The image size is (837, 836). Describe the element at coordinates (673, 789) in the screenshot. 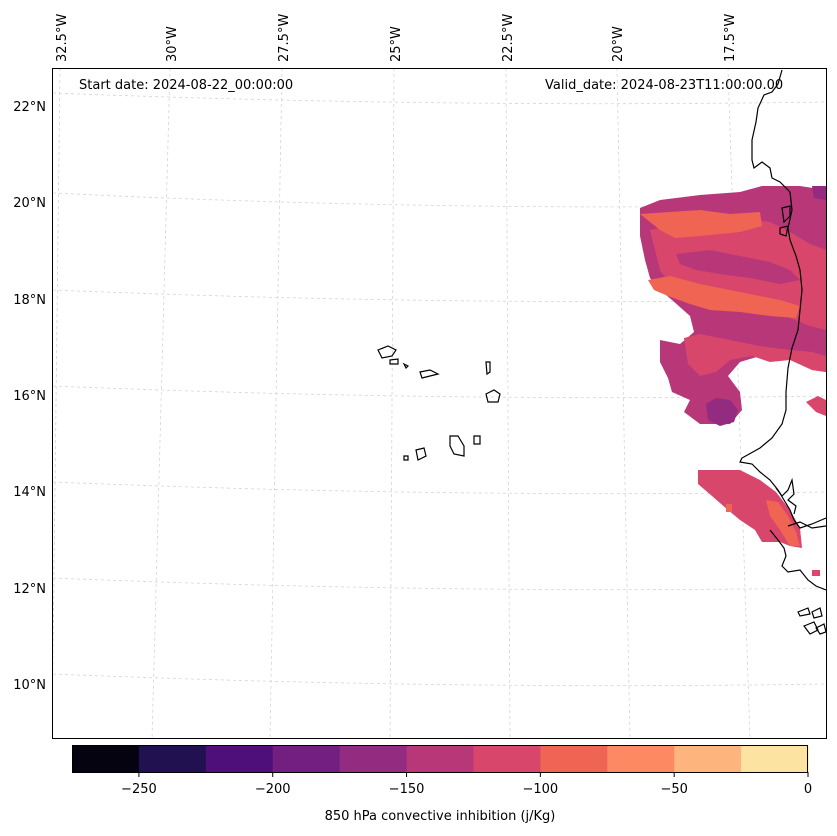

I see `colorbar-tick-label: −50` at that location.